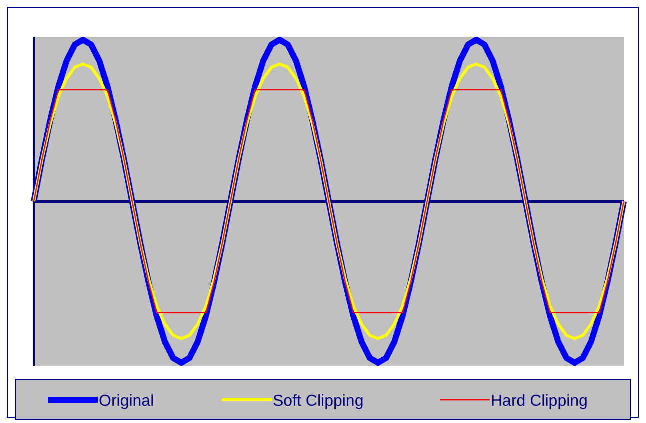 The width and height of the screenshot is (646, 423). I want to click on legend-label: Soft Clipping, so click(318, 401).